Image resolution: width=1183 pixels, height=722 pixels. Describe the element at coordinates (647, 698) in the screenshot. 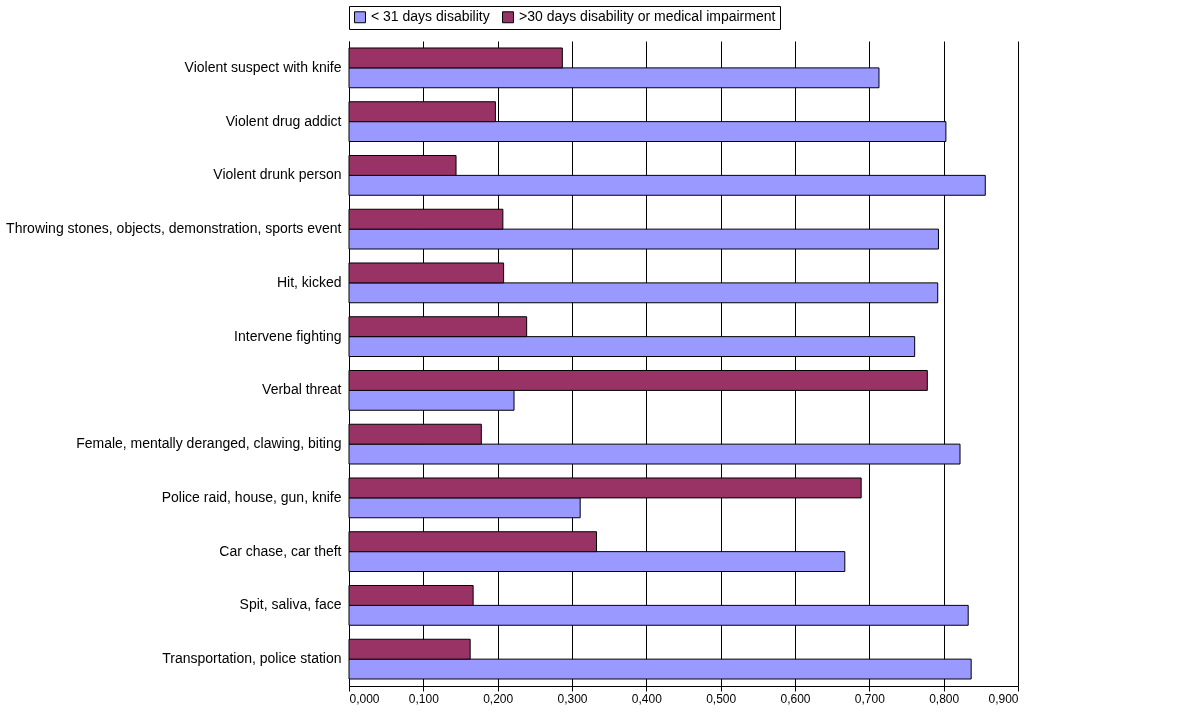

I see `x-tick-label: 0,400` at that location.